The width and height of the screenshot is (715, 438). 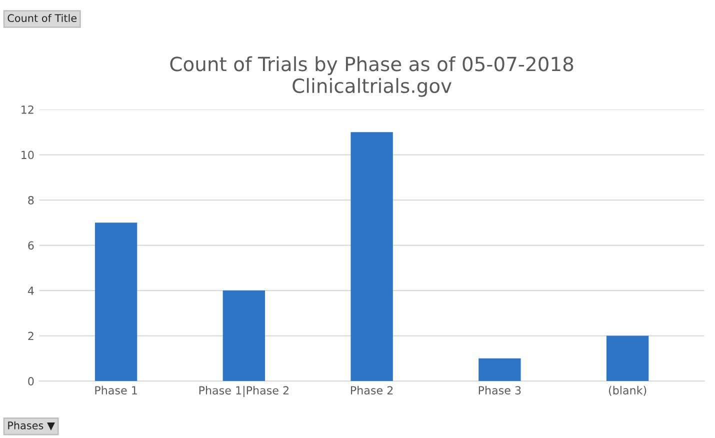 I want to click on text: Count of Title, so click(x=42, y=18).